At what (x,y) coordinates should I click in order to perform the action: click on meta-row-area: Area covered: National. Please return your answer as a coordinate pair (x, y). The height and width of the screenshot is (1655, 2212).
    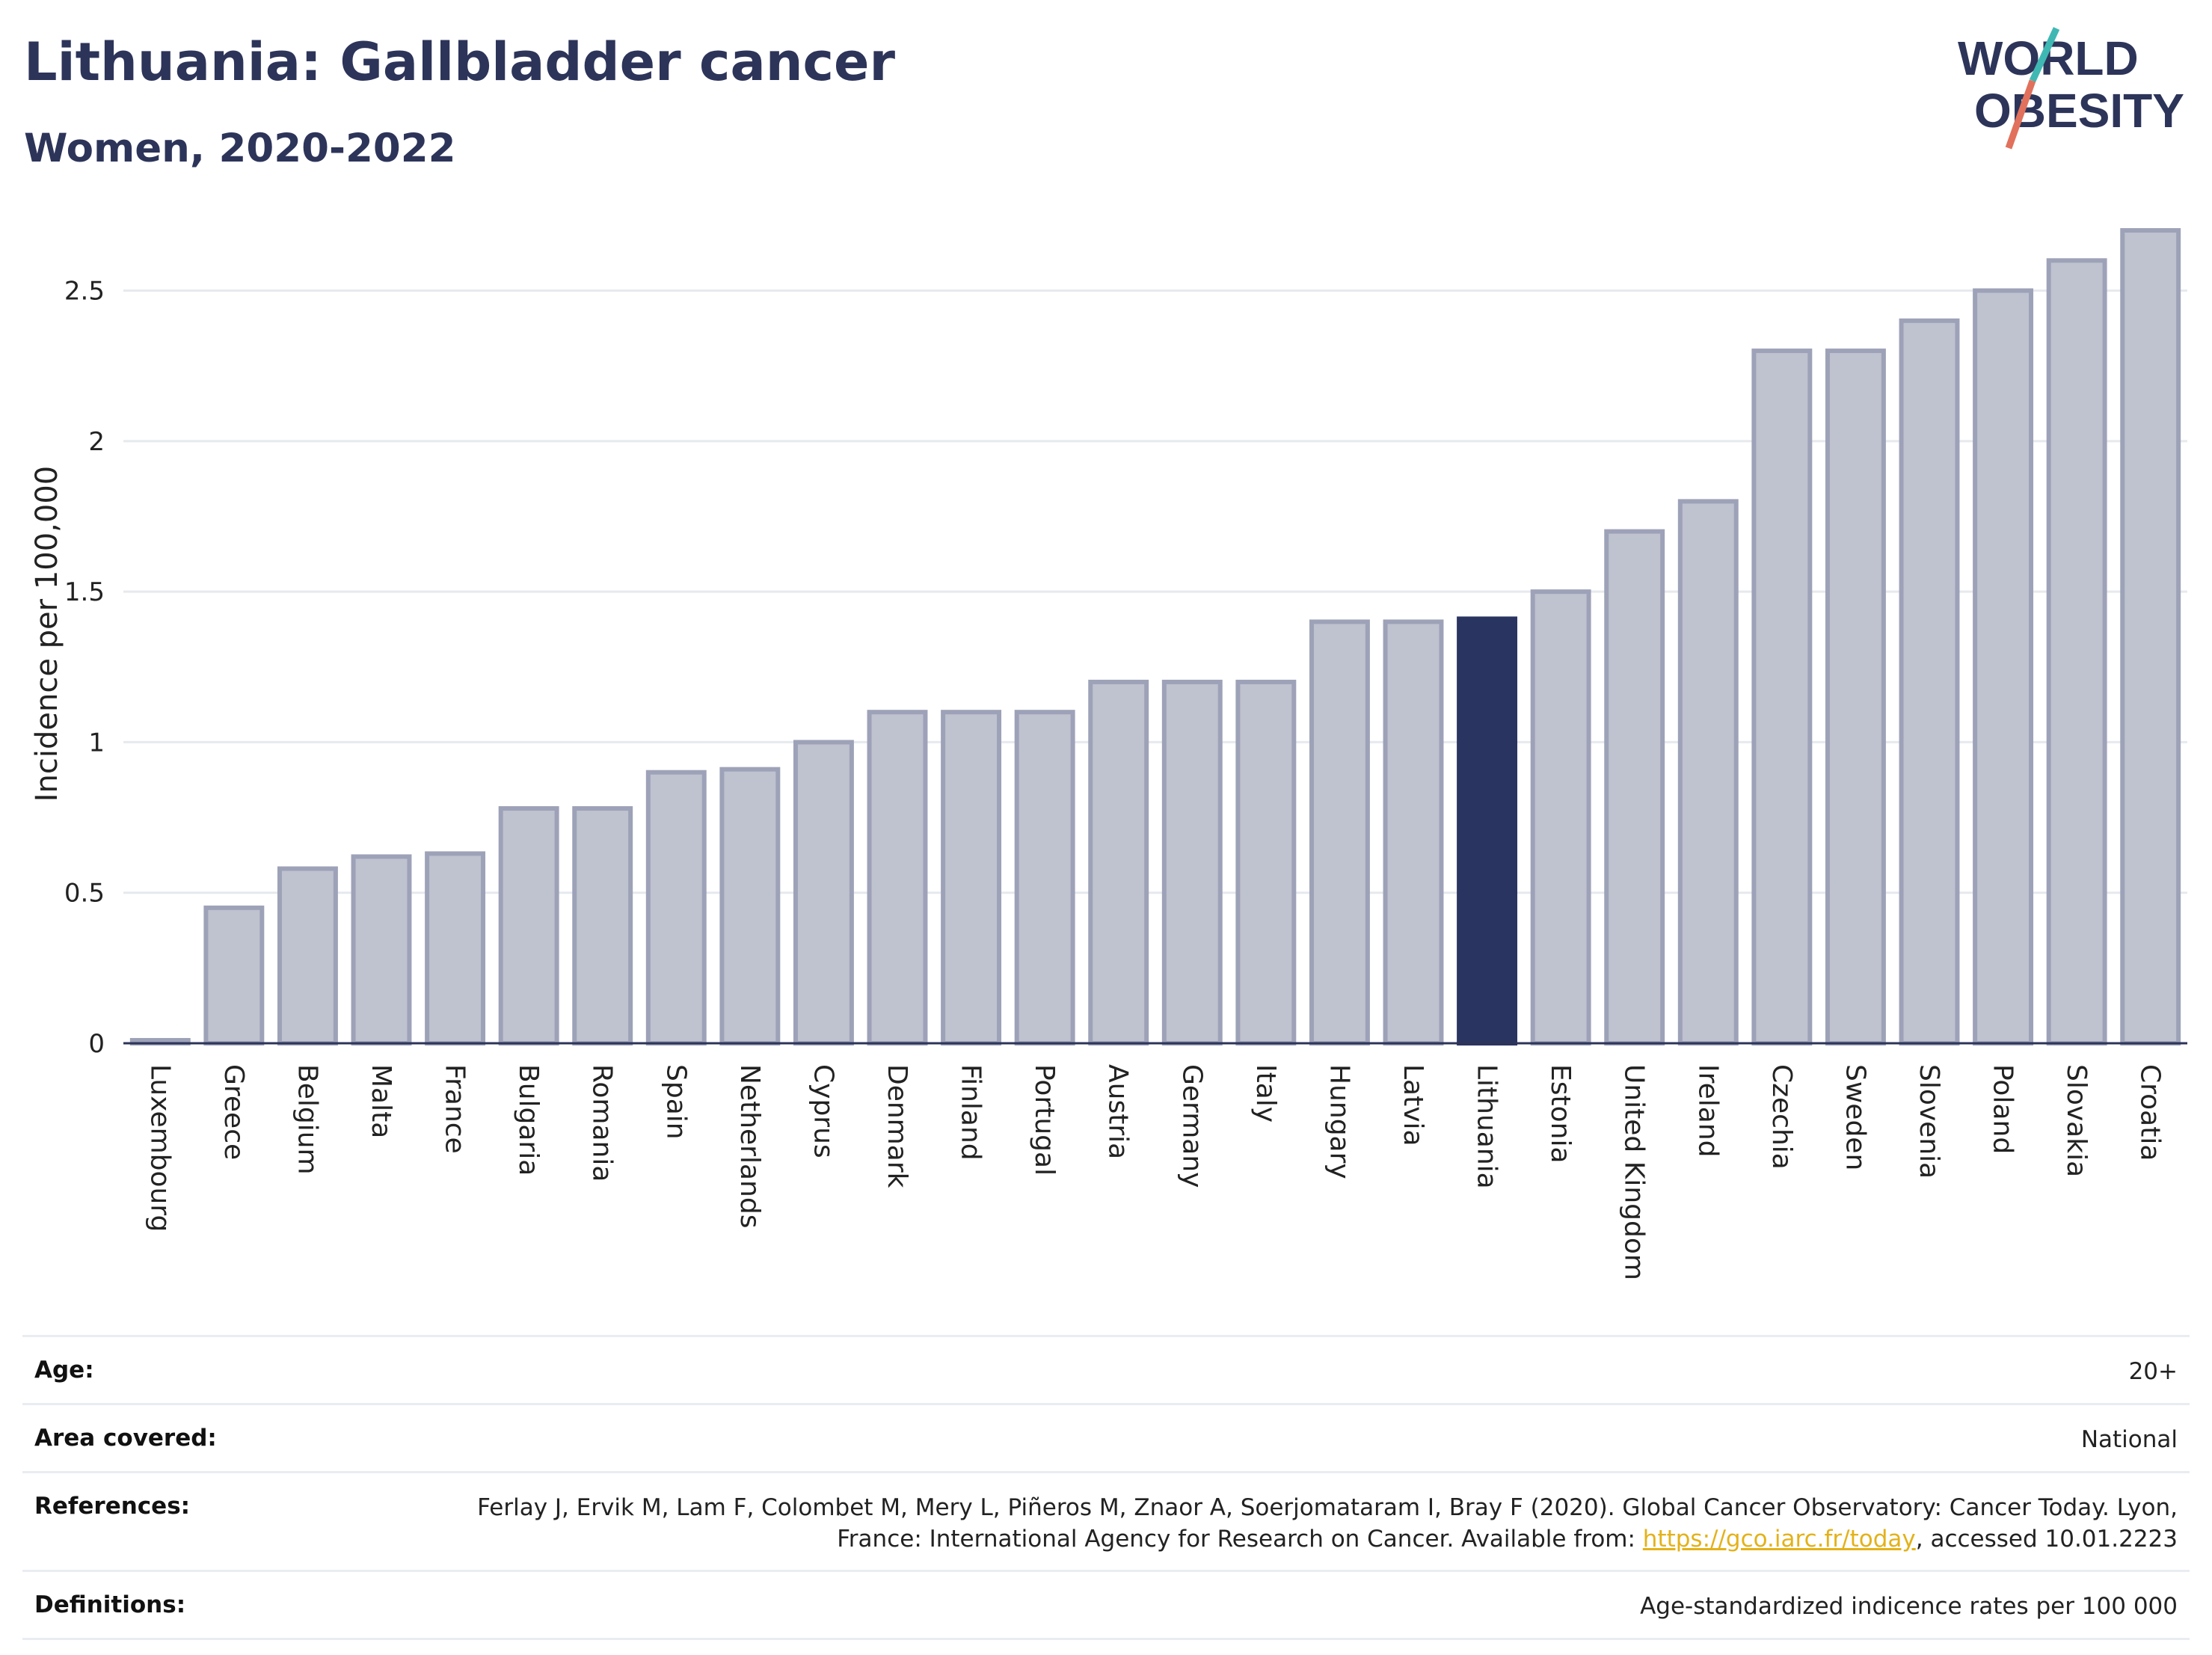
    Looking at the image, I should click on (1106, 1436).